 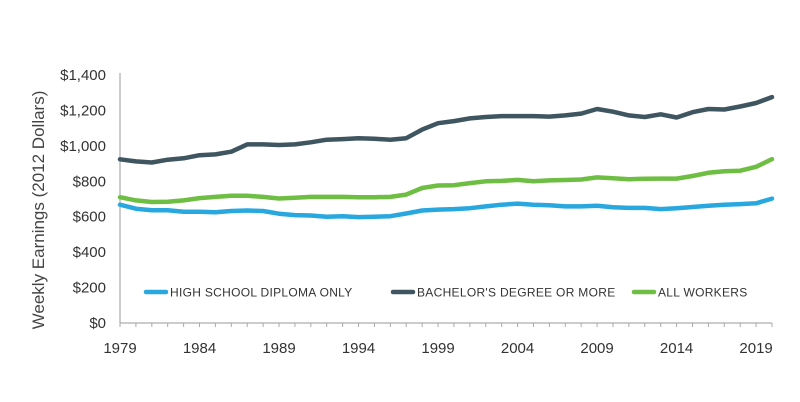 I want to click on legend-item: ALL WORKERS, so click(x=689, y=293).